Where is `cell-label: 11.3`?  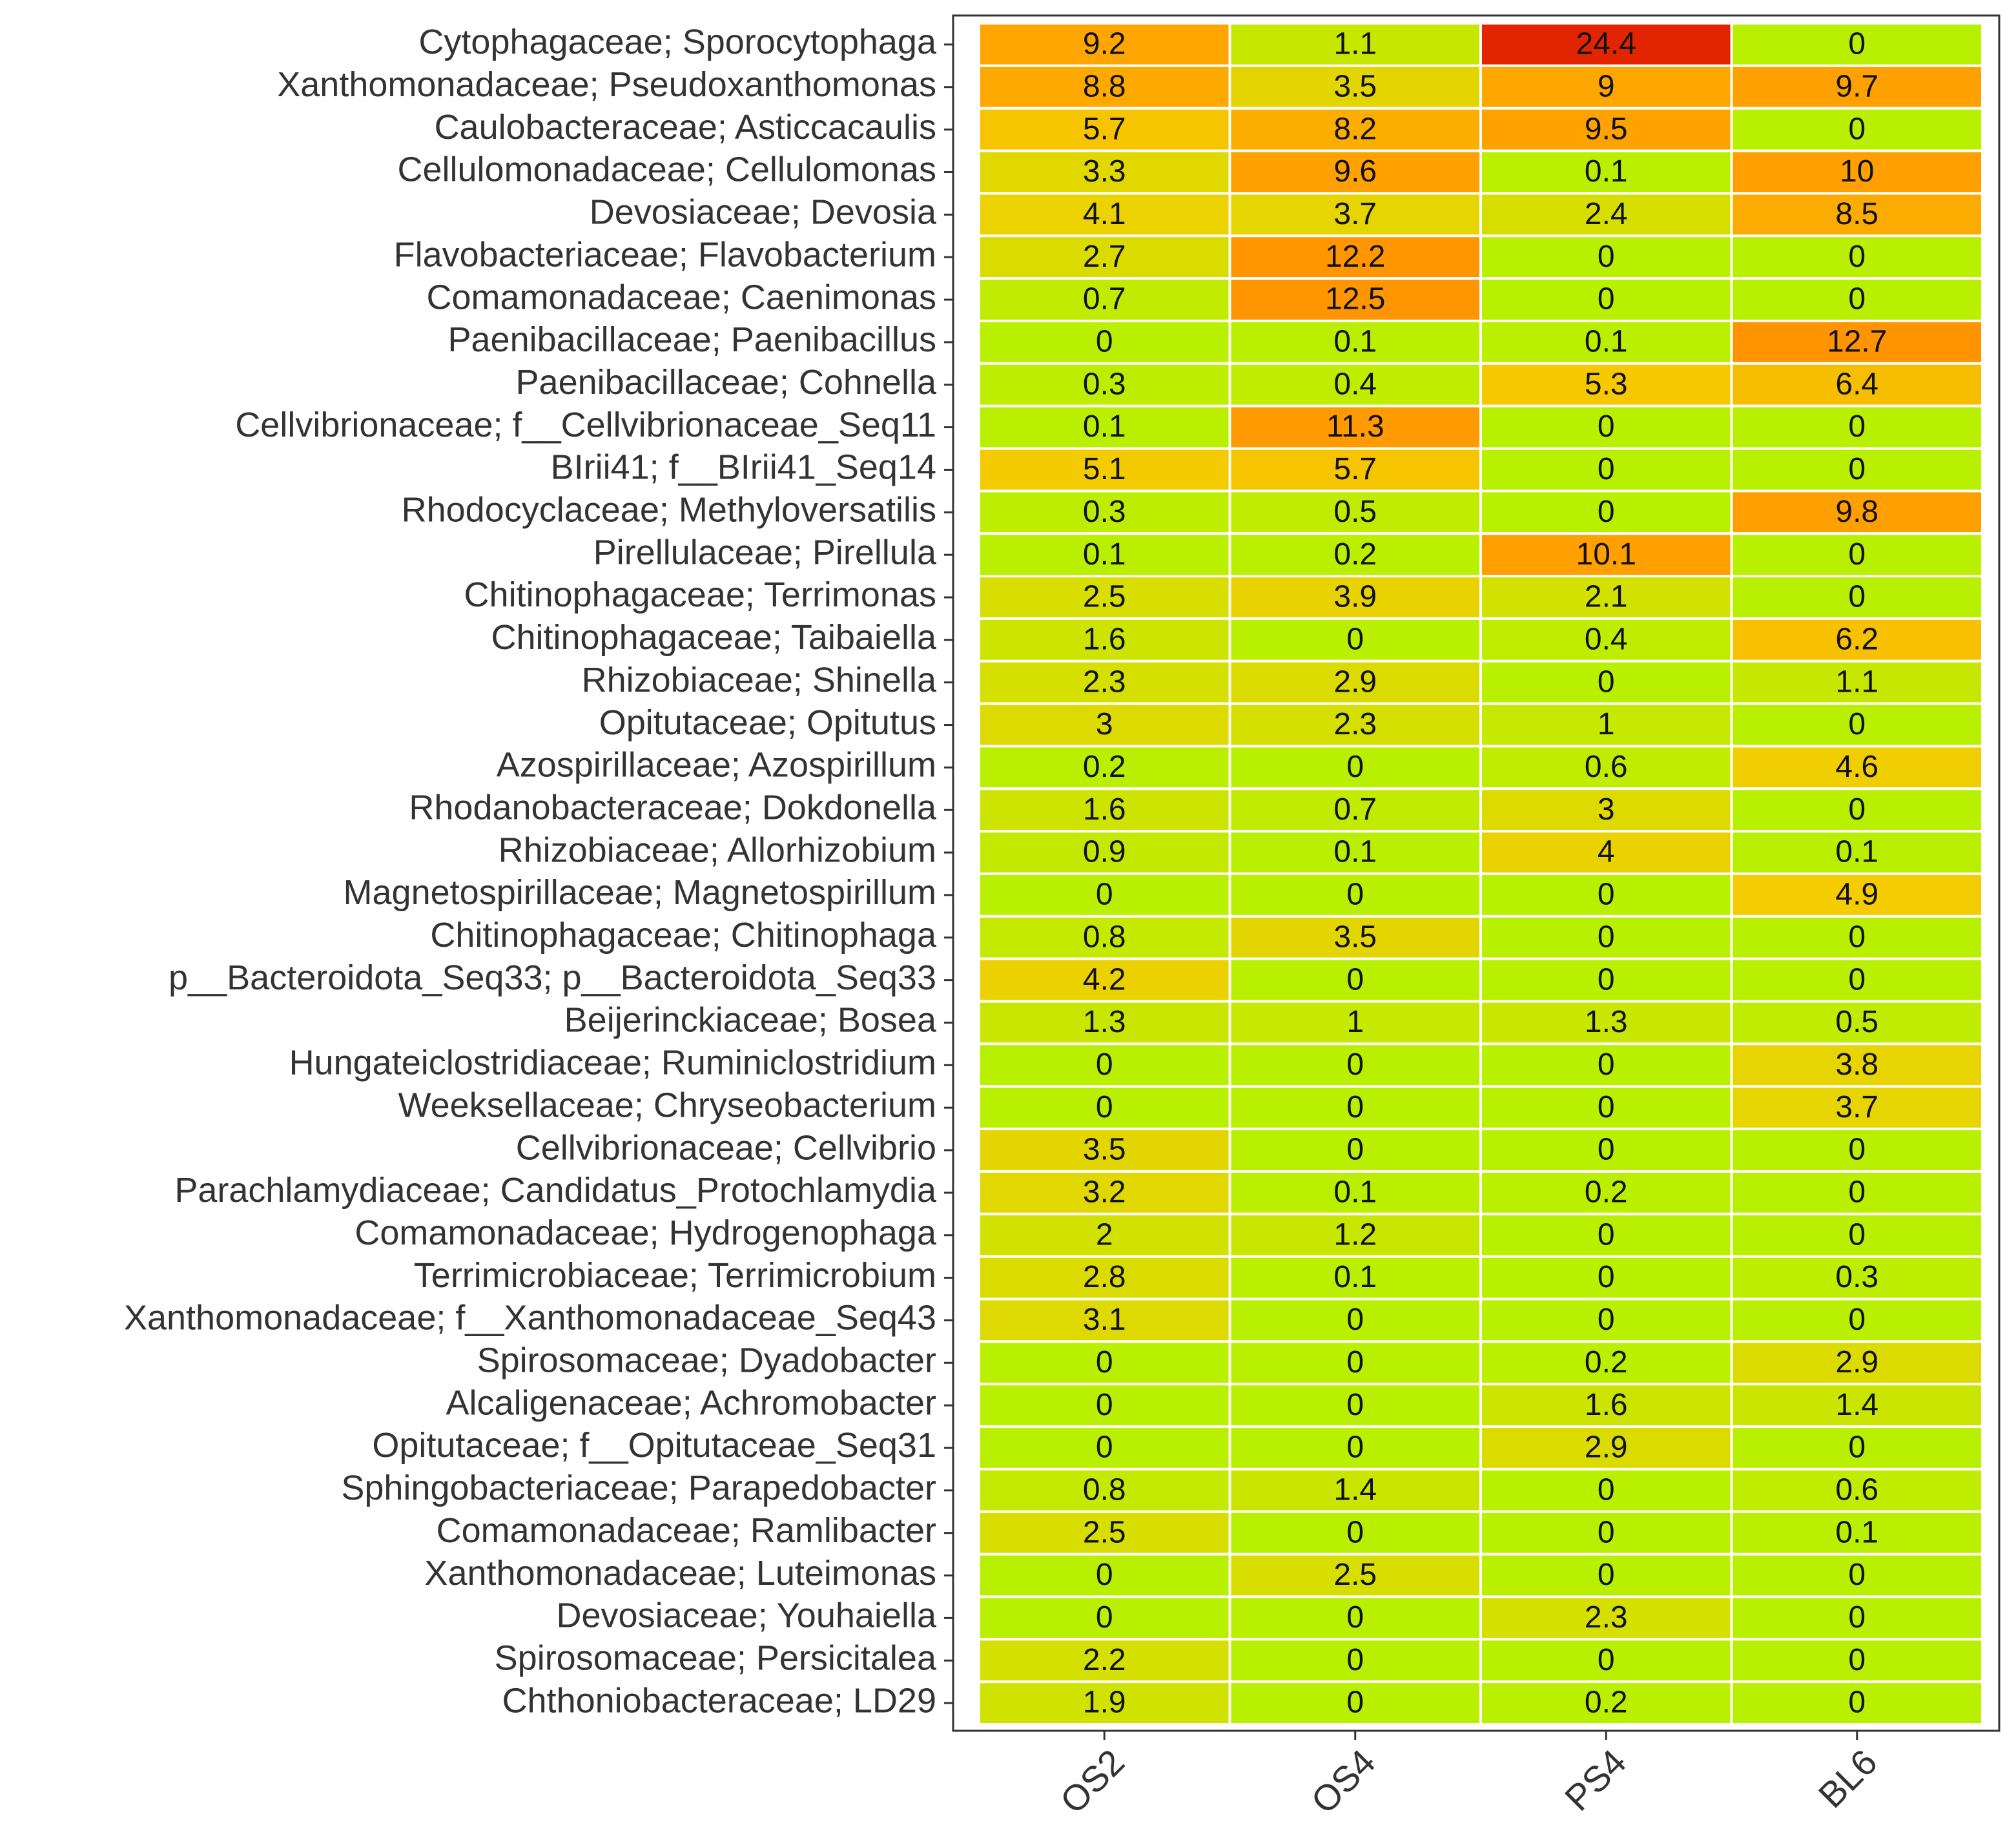
cell-label: 11.3 is located at coordinates (1355, 426).